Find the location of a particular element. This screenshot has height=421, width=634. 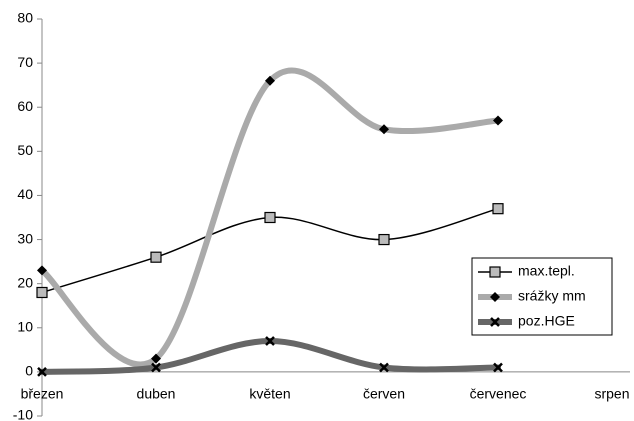

y-tick-label: 50 is located at coordinates (25, 150).